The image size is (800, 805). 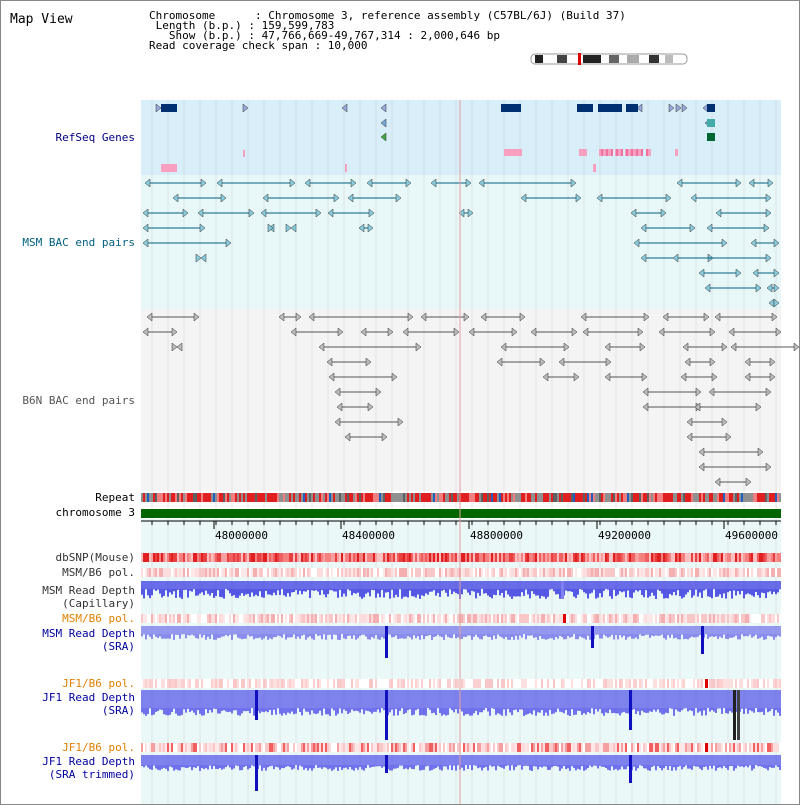 I want to click on jf1-read-depth-sra-track, so click(x=461, y=715).